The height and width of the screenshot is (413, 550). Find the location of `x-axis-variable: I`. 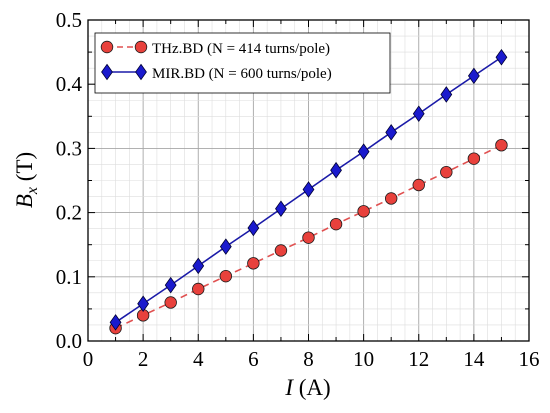

x-axis-variable: I is located at coordinates (289, 387).